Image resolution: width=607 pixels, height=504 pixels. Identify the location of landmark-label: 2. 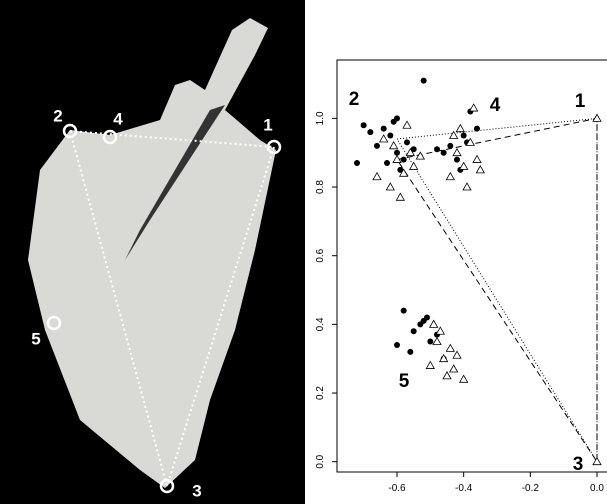
(57, 115).